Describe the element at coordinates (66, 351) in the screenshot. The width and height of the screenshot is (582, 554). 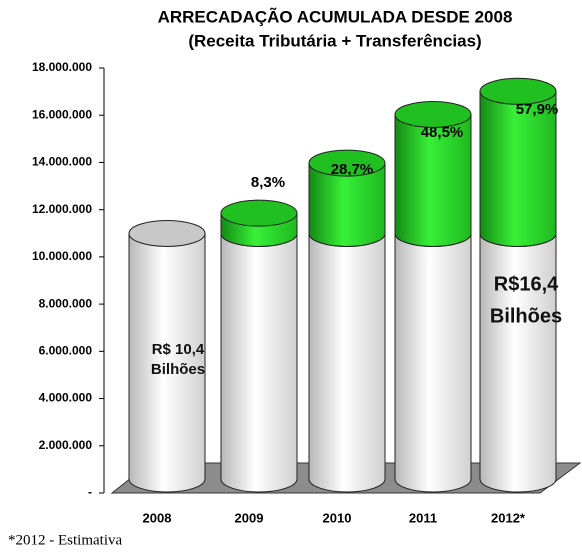
I see `y-tick-label: 6.000.000` at that location.